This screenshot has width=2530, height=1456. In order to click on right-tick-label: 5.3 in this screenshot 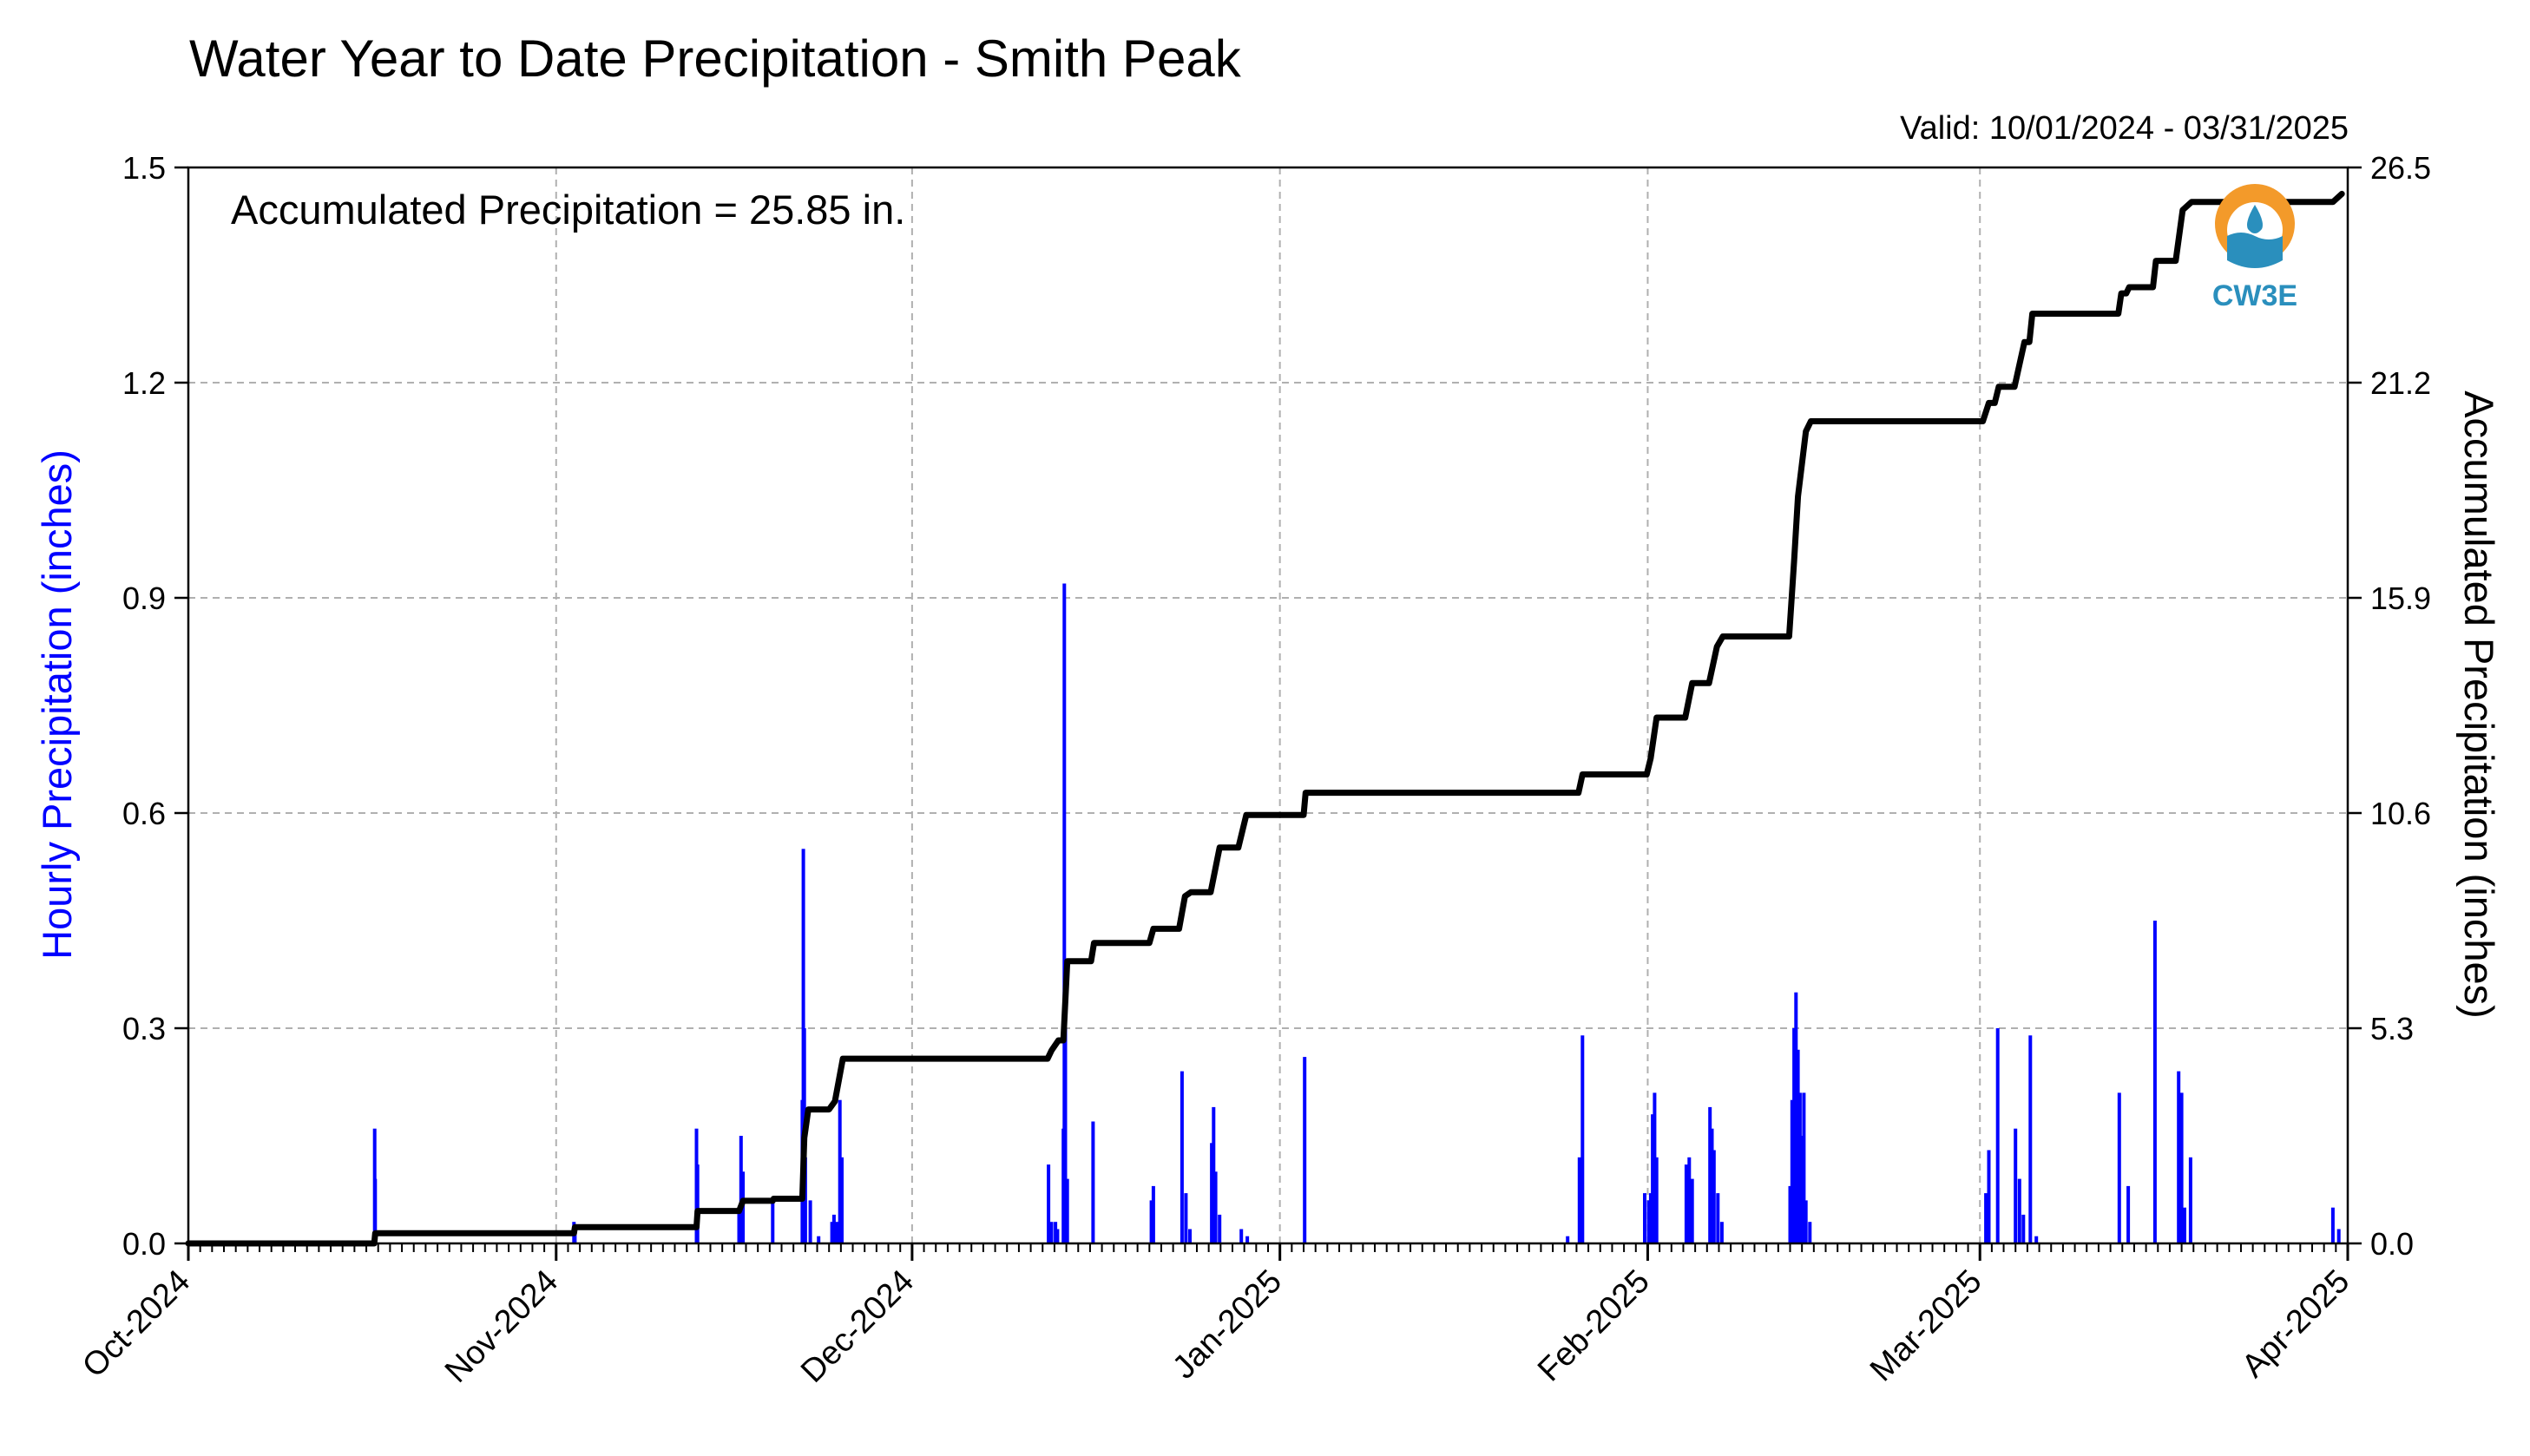, I will do `click(2392, 1028)`.